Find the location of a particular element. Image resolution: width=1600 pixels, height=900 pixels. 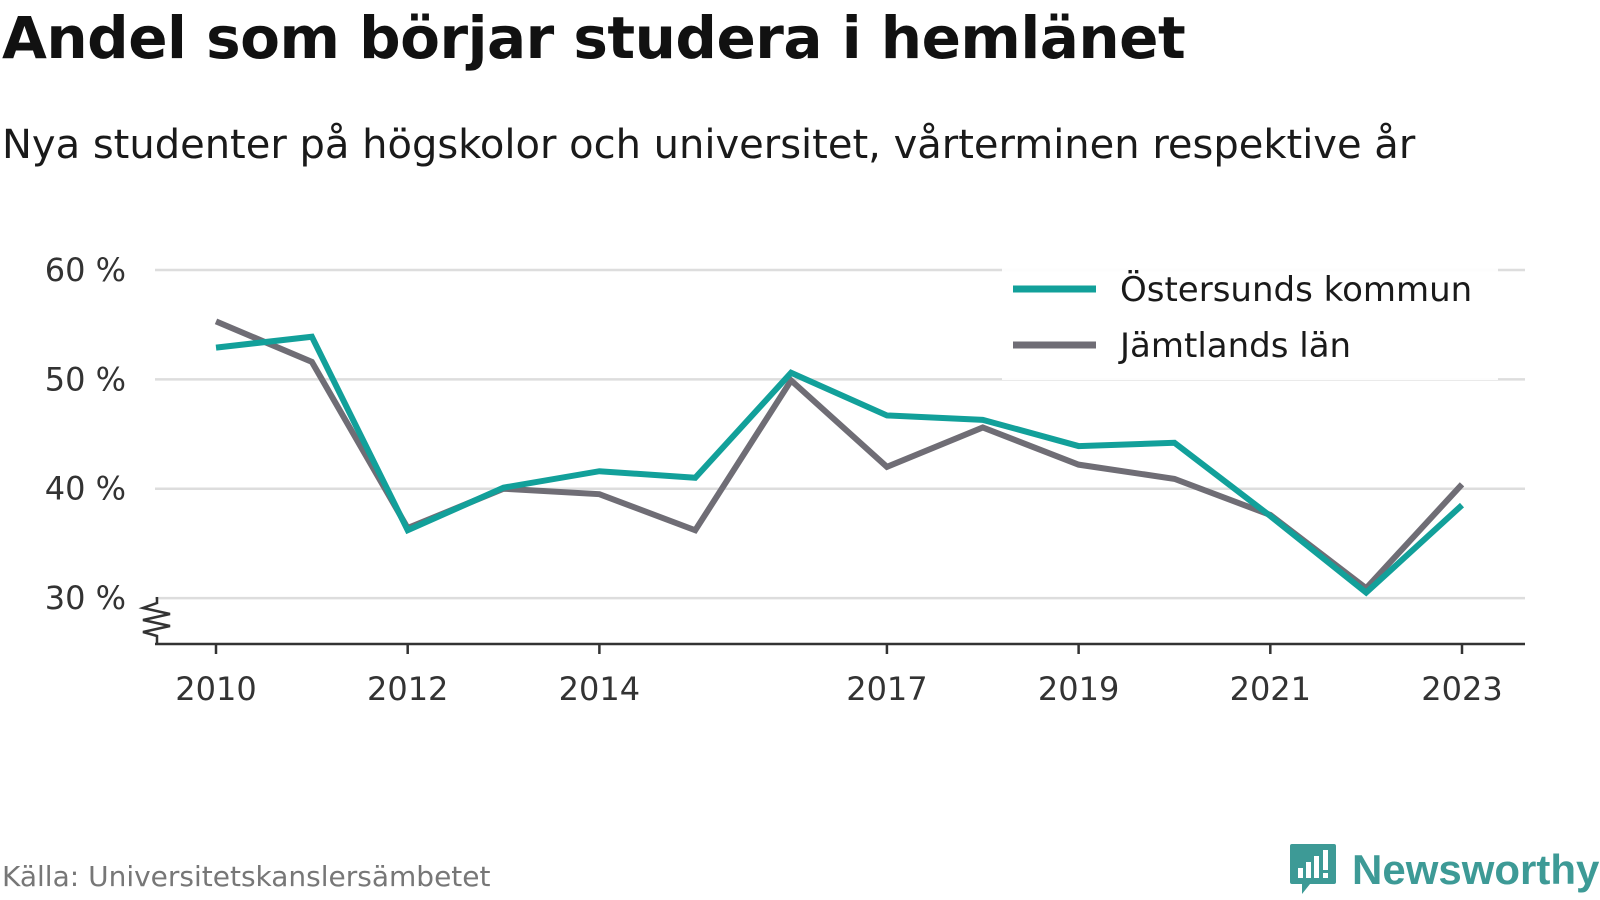

source-note: Källa: Universitetskanslersämbetet is located at coordinates (246, 876).